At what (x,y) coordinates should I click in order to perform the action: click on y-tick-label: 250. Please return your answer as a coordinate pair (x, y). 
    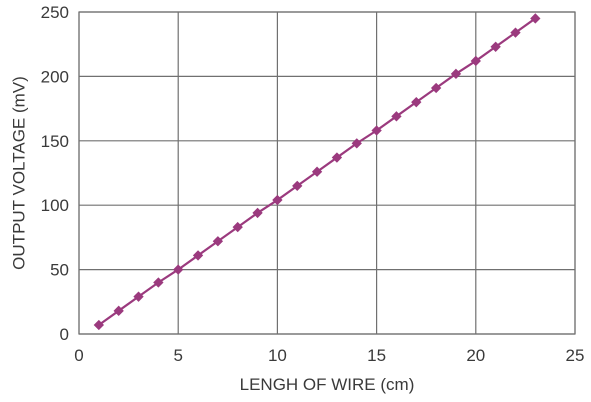
    Looking at the image, I should click on (55, 12).